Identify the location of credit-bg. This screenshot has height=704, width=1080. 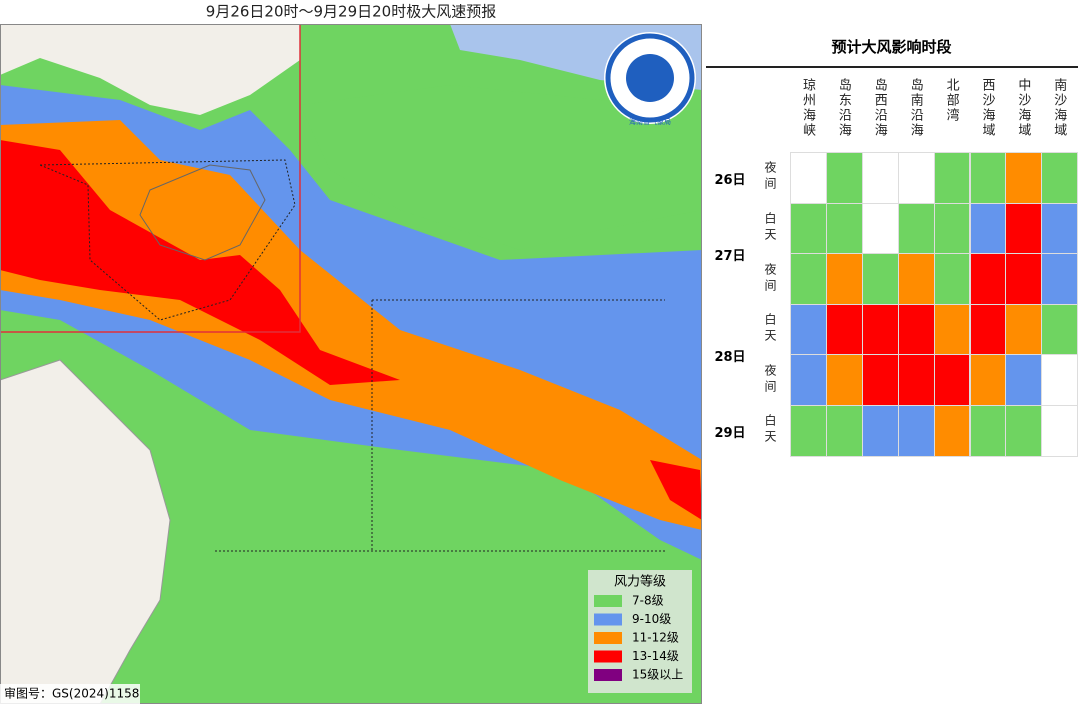
(70, 694).